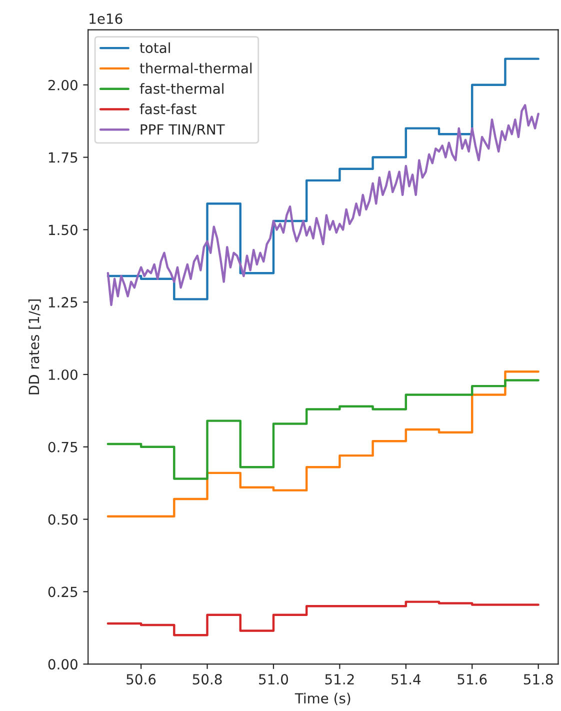 This screenshot has height=711, width=561. I want to click on y-tick-label: 0.00, so click(63, 664).